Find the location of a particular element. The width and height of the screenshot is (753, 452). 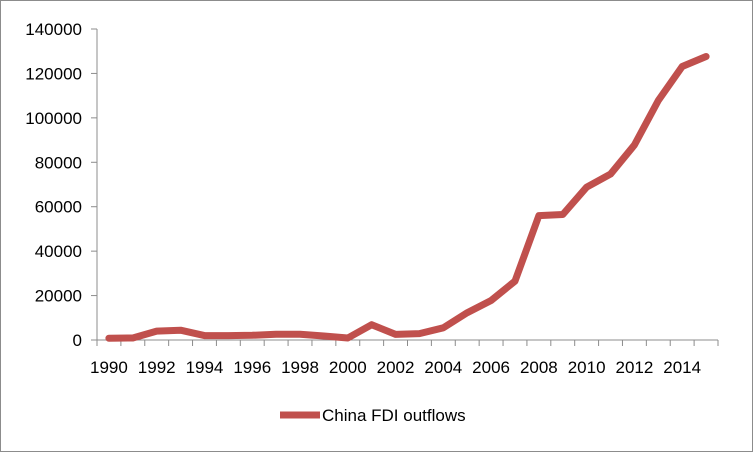

legend: China FDI outflows is located at coordinates (373, 415).